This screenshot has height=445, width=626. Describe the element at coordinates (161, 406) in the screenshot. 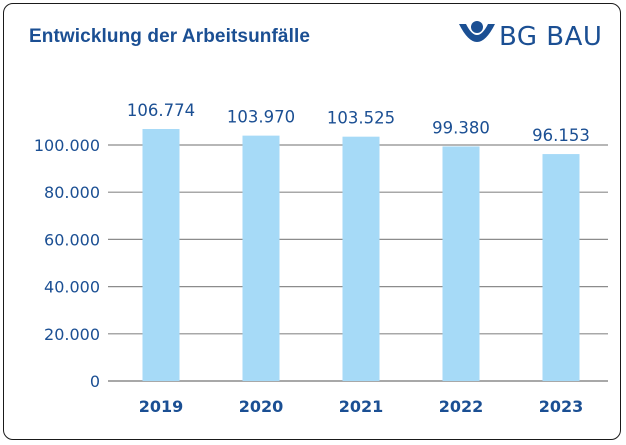

I see `x-tick-label: 2019` at that location.